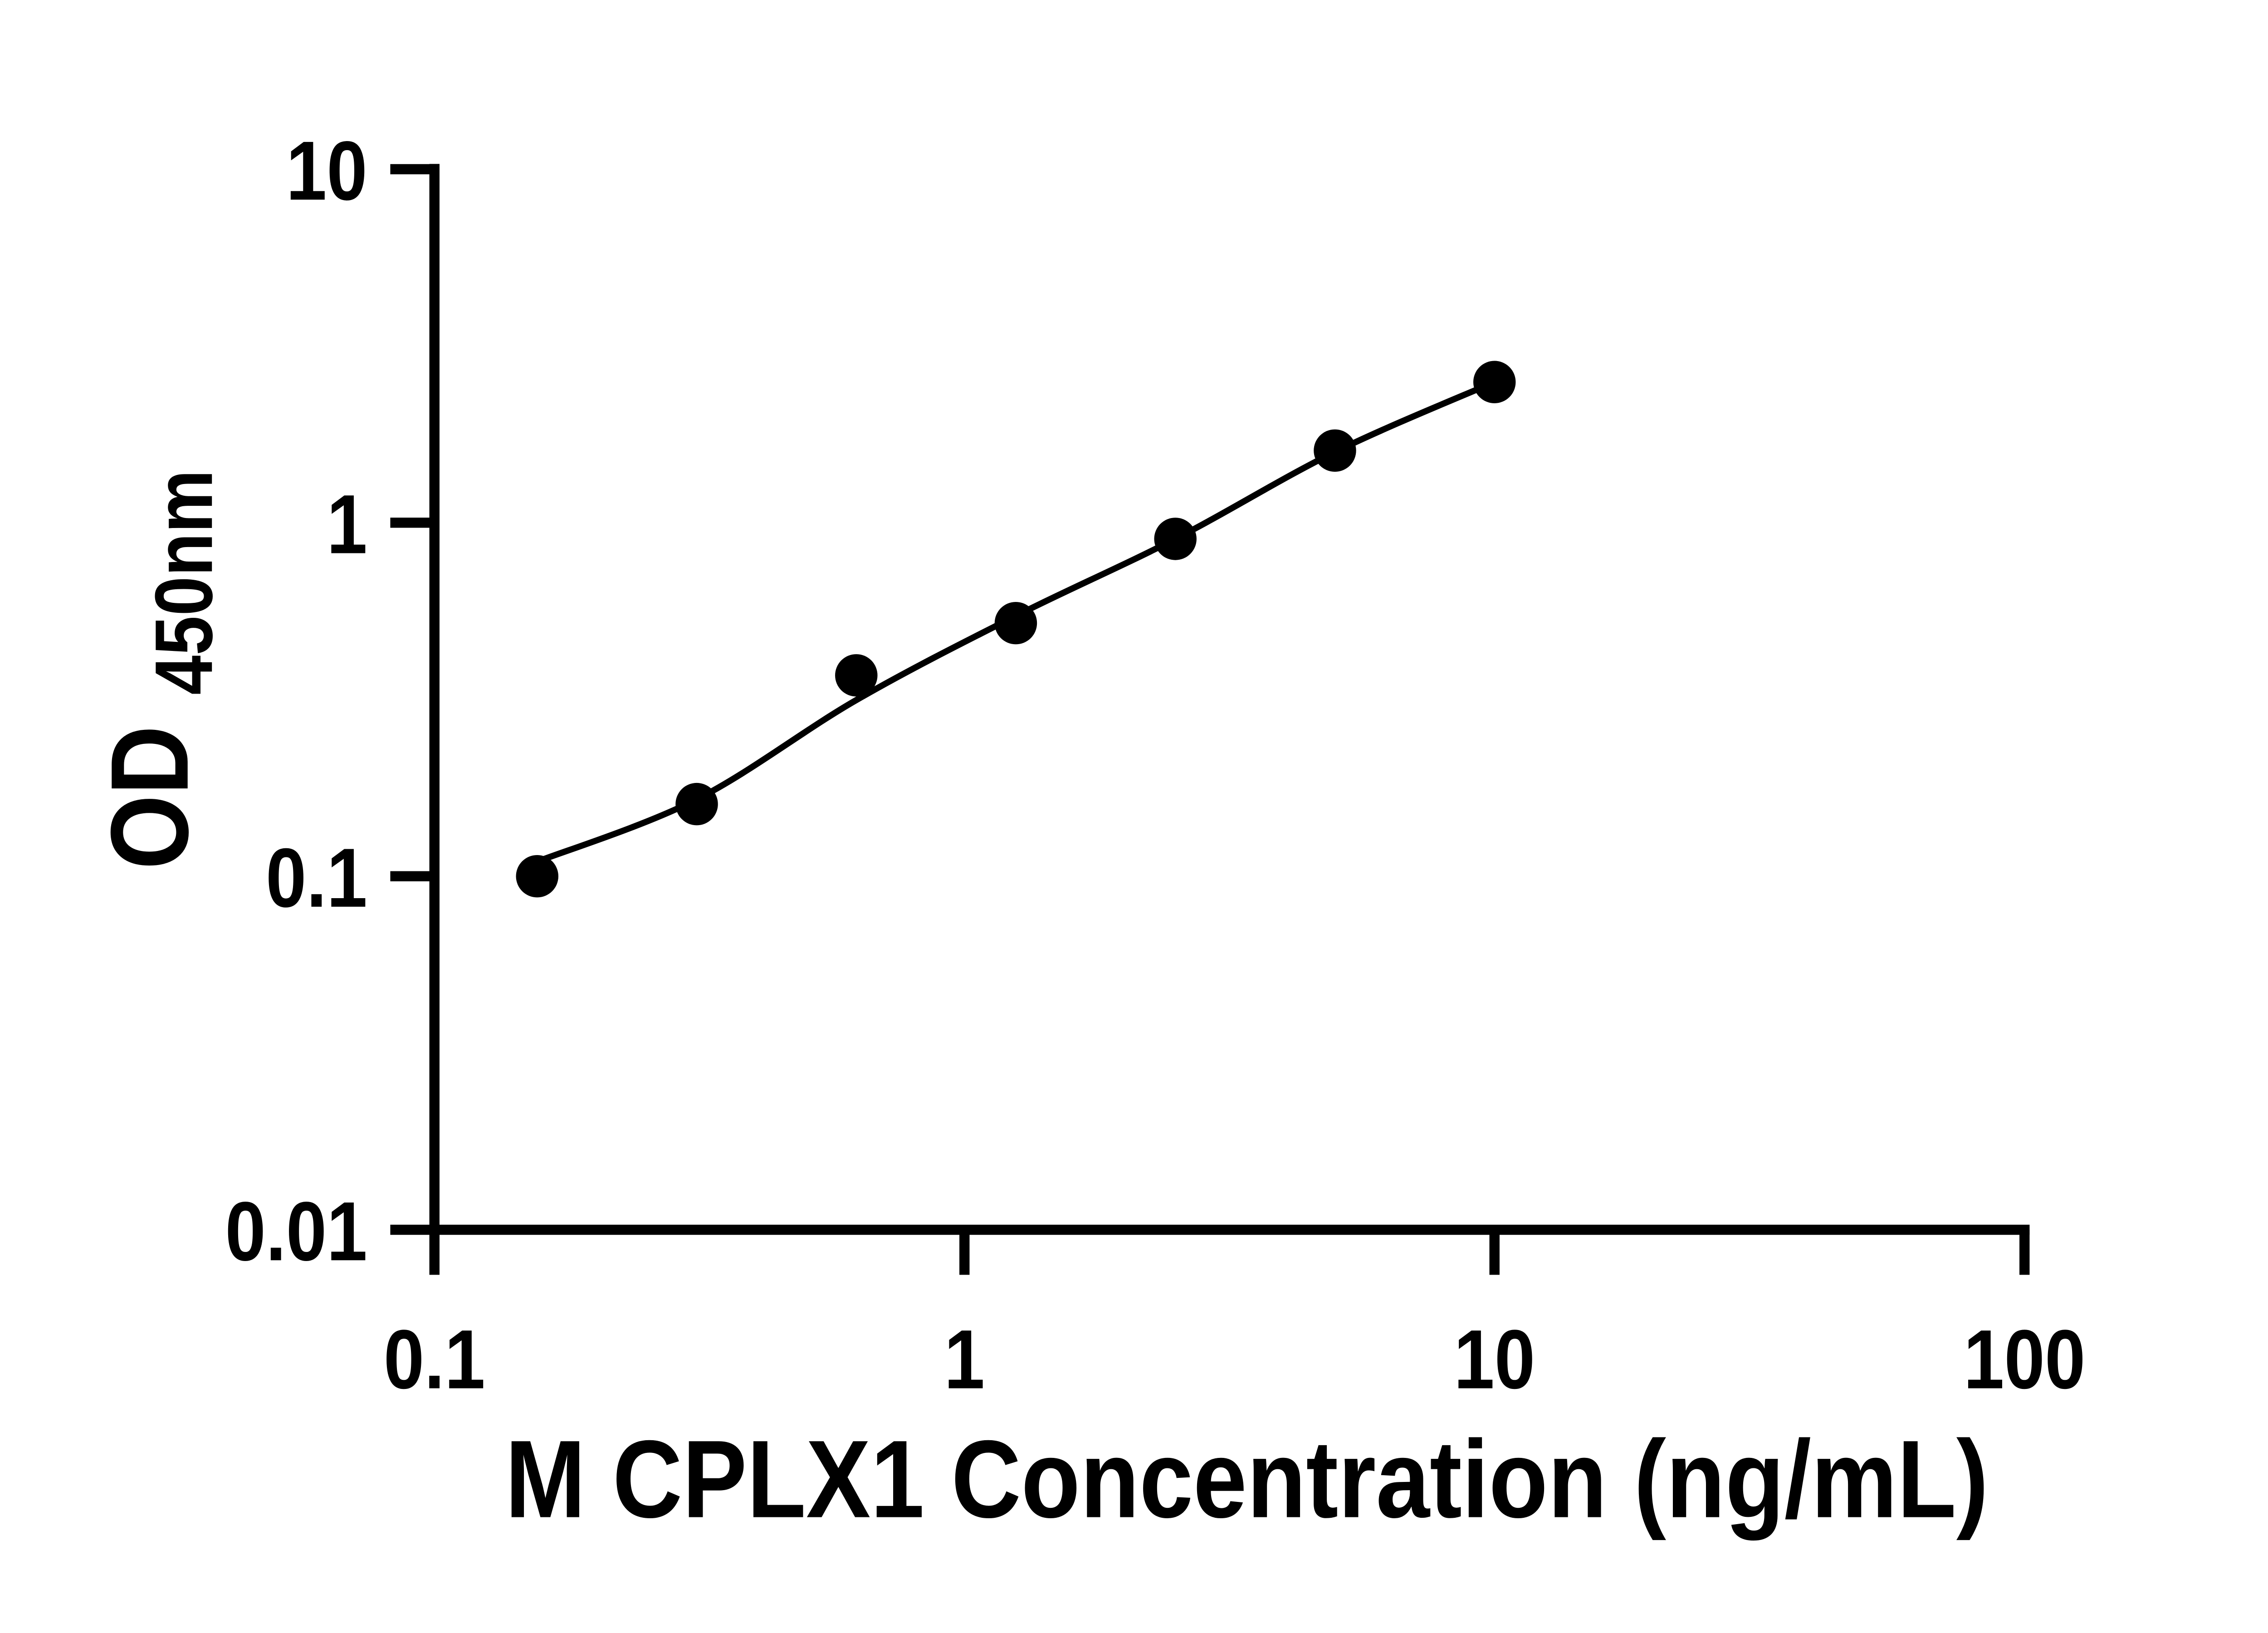  Describe the element at coordinates (296, 701) in the screenshot. I see `y-axis-tick-labels: 0.01 0.1 1 10` at that location.